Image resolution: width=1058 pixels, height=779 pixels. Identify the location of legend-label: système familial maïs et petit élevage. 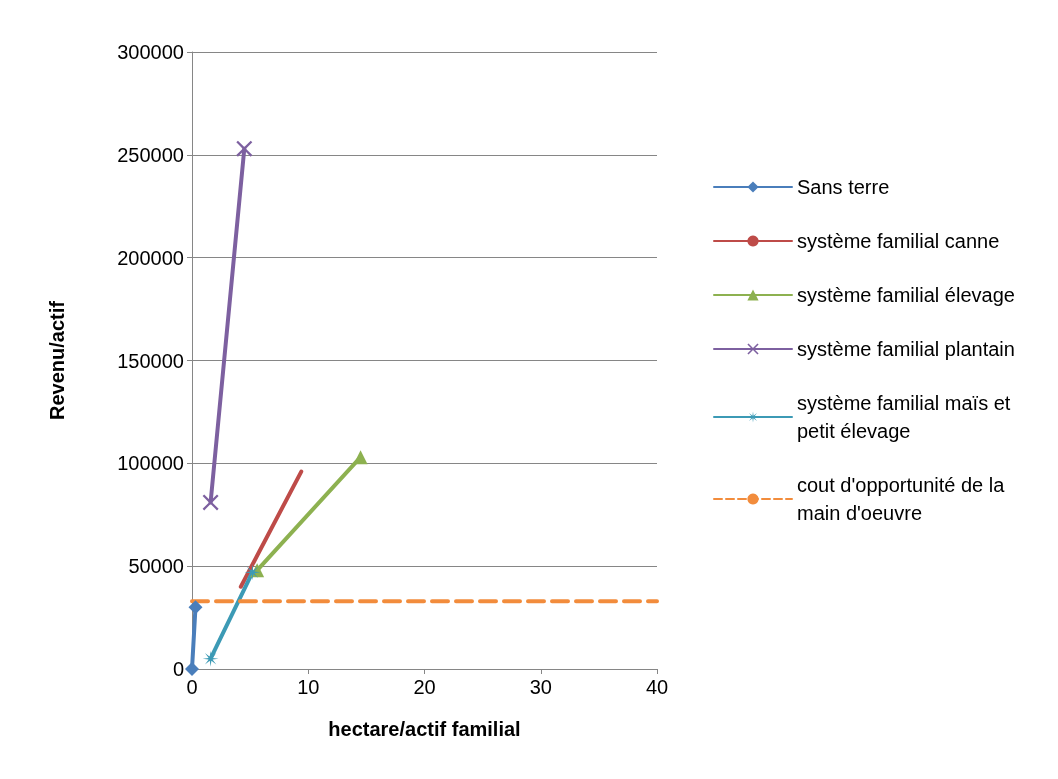
(906, 417).